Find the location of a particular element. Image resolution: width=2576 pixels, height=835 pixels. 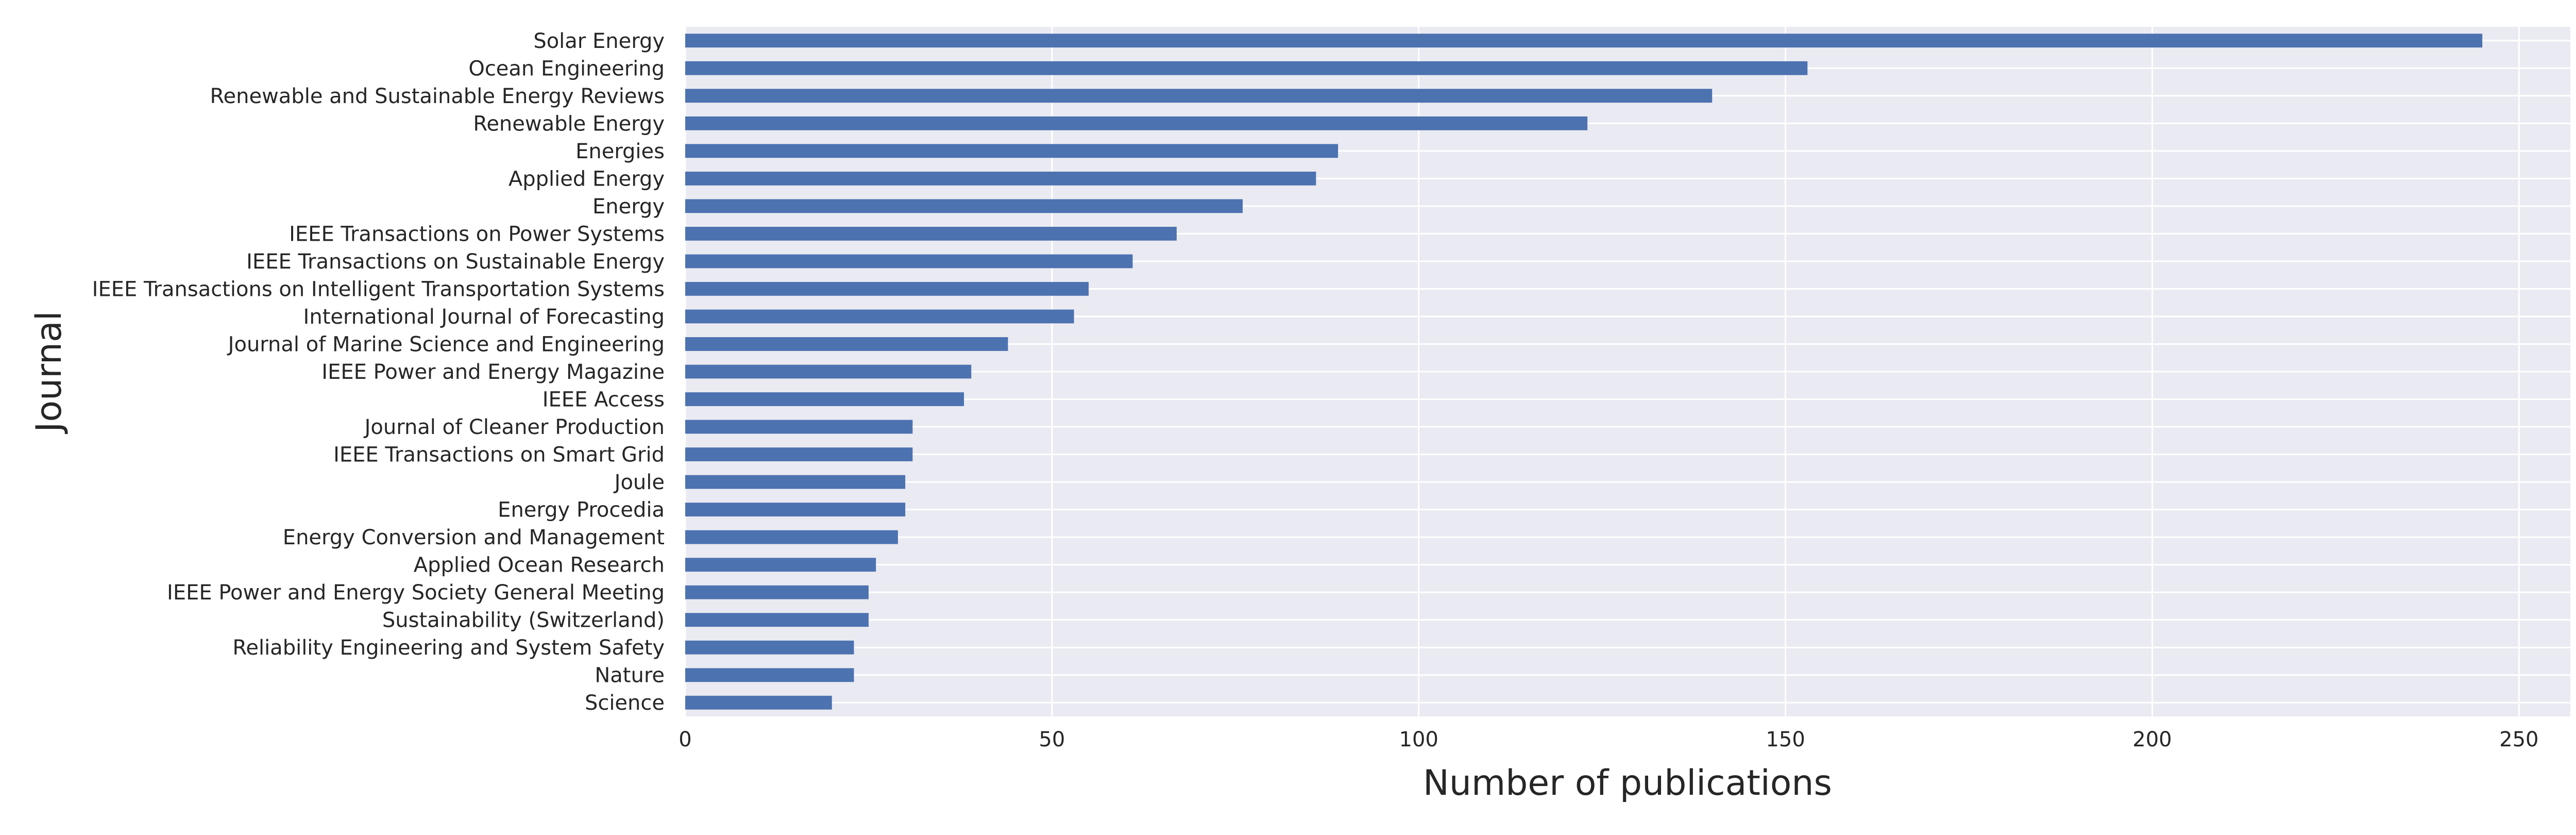

category-label: Energy Procedia is located at coordinates (581, 510).